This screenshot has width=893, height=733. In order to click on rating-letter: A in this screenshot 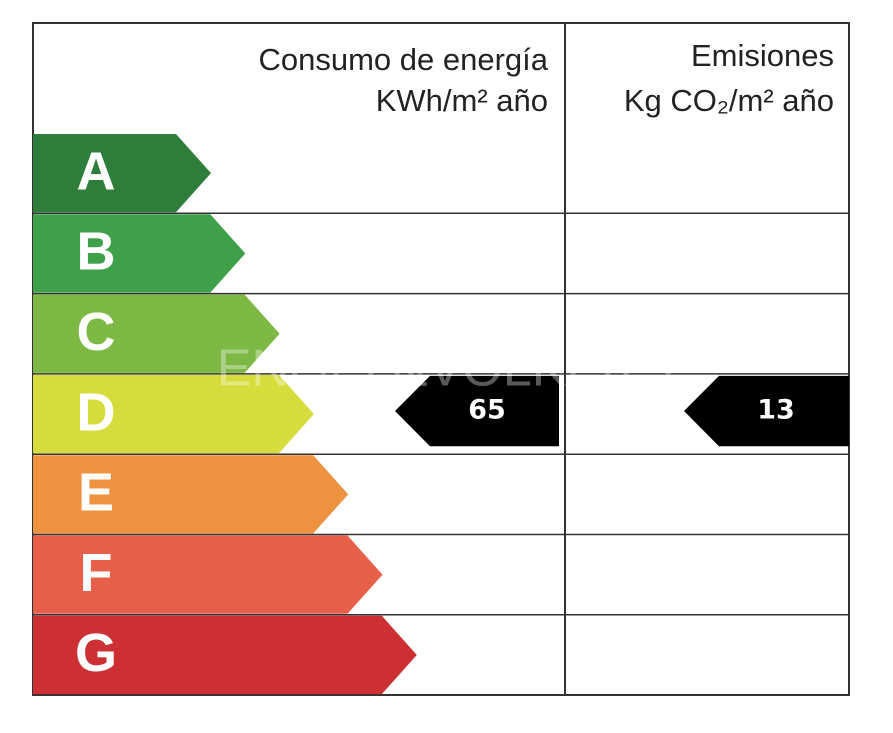, I will do `click(96, 171)`.